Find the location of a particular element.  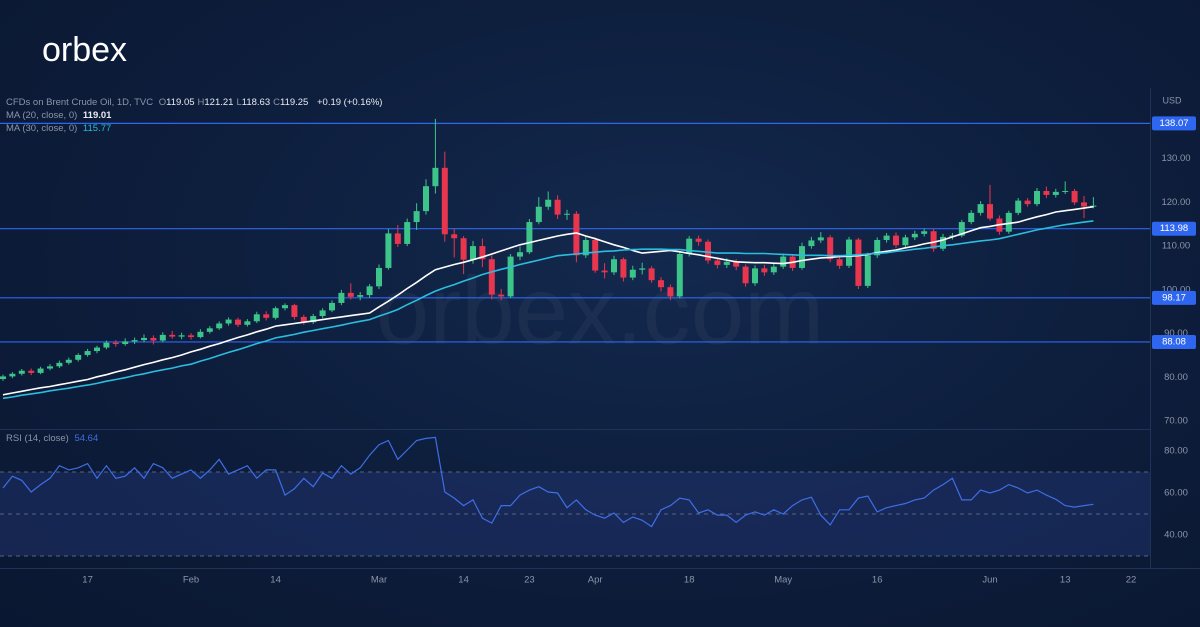

ma20-legend: MA (20, close, 0) 119.01 is located at coordinates (60, 115).